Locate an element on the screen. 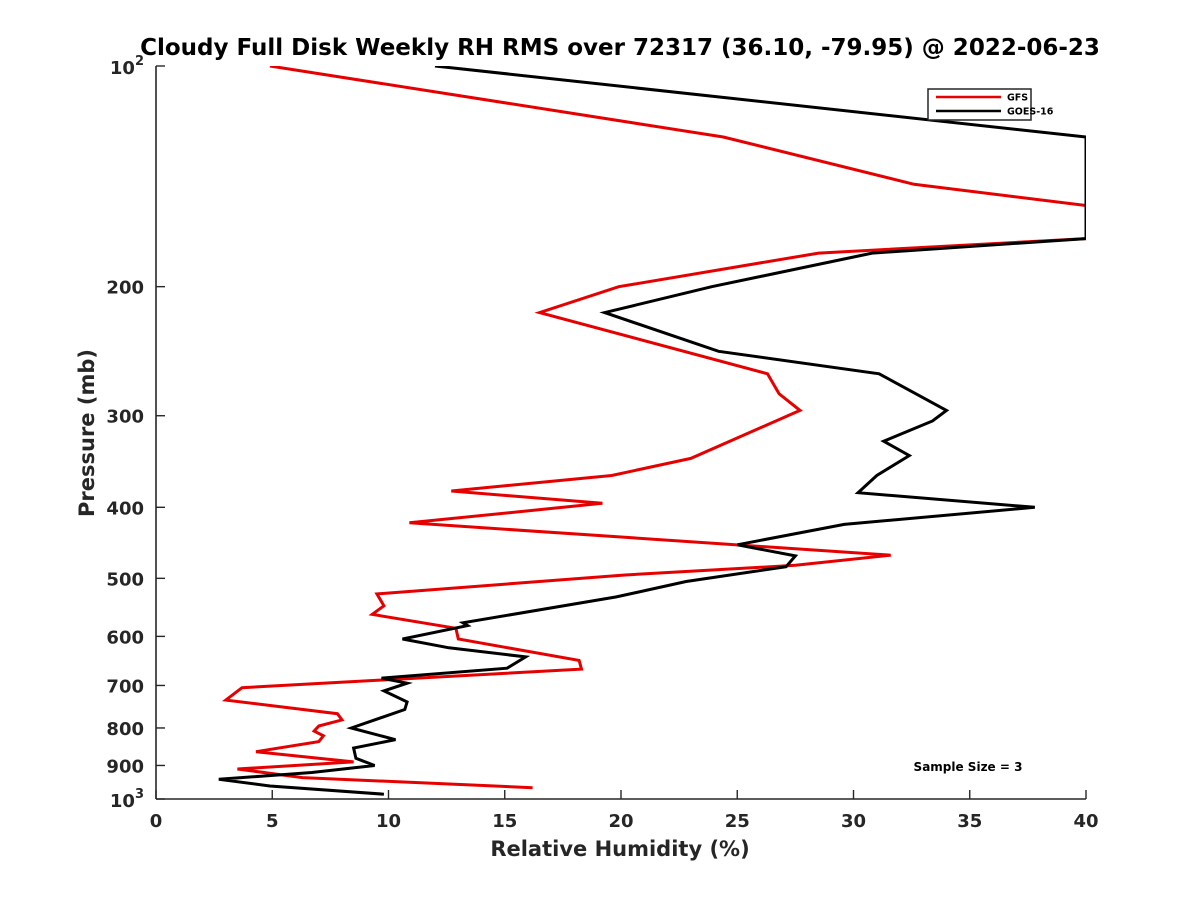 The image size is (1200, 900). x-tick-label: 5 is located at coordinates (272, 821).